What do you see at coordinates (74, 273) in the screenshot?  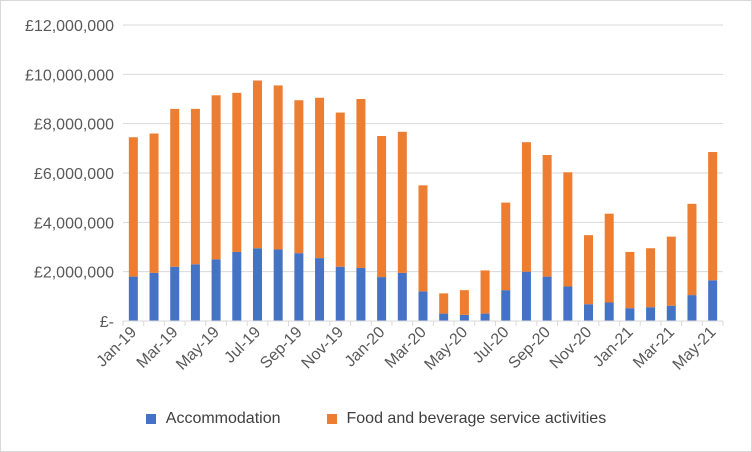 I see `y-tick-label: £2,000,000` at bounding box center [74, 273].